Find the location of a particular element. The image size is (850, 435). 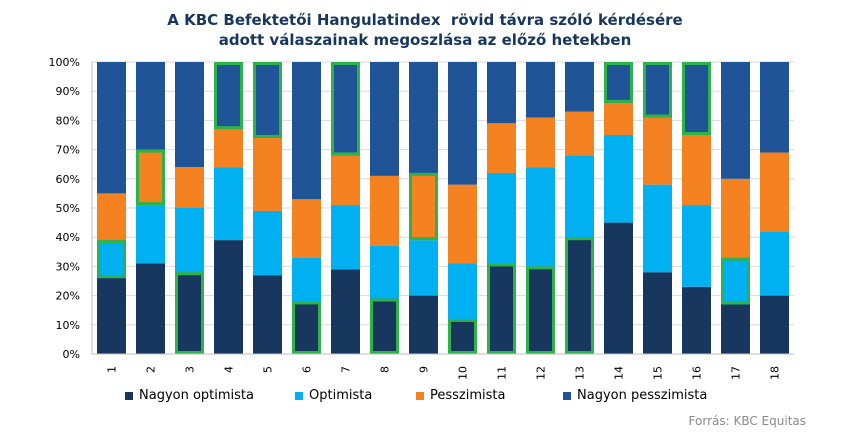

x-tick-label: 5 is located at coordinates (268, 369).